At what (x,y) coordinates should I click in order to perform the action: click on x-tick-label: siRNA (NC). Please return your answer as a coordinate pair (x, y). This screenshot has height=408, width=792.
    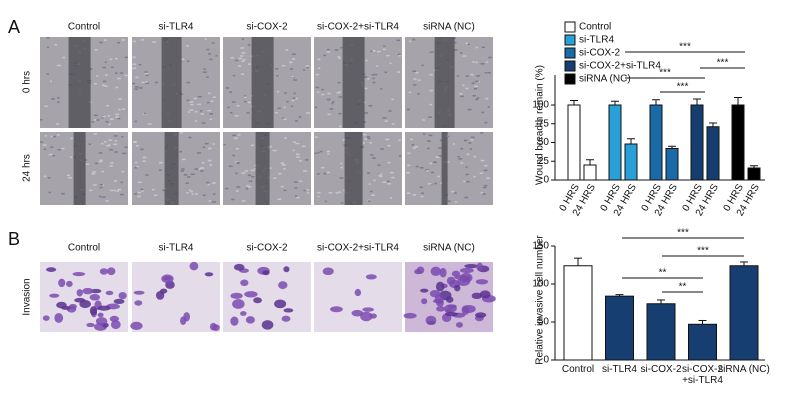
    Looking at the image, I should click on (744, 369).